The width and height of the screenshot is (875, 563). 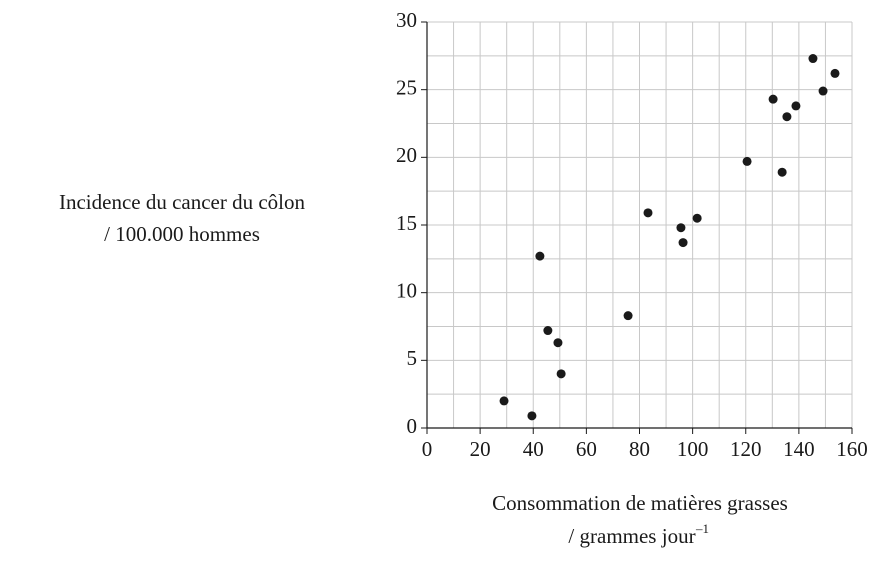 What do you see at coordinates (406, 155) in the screenshot?
I see `y-tick-label: 20` at bounding box center [406, 155].